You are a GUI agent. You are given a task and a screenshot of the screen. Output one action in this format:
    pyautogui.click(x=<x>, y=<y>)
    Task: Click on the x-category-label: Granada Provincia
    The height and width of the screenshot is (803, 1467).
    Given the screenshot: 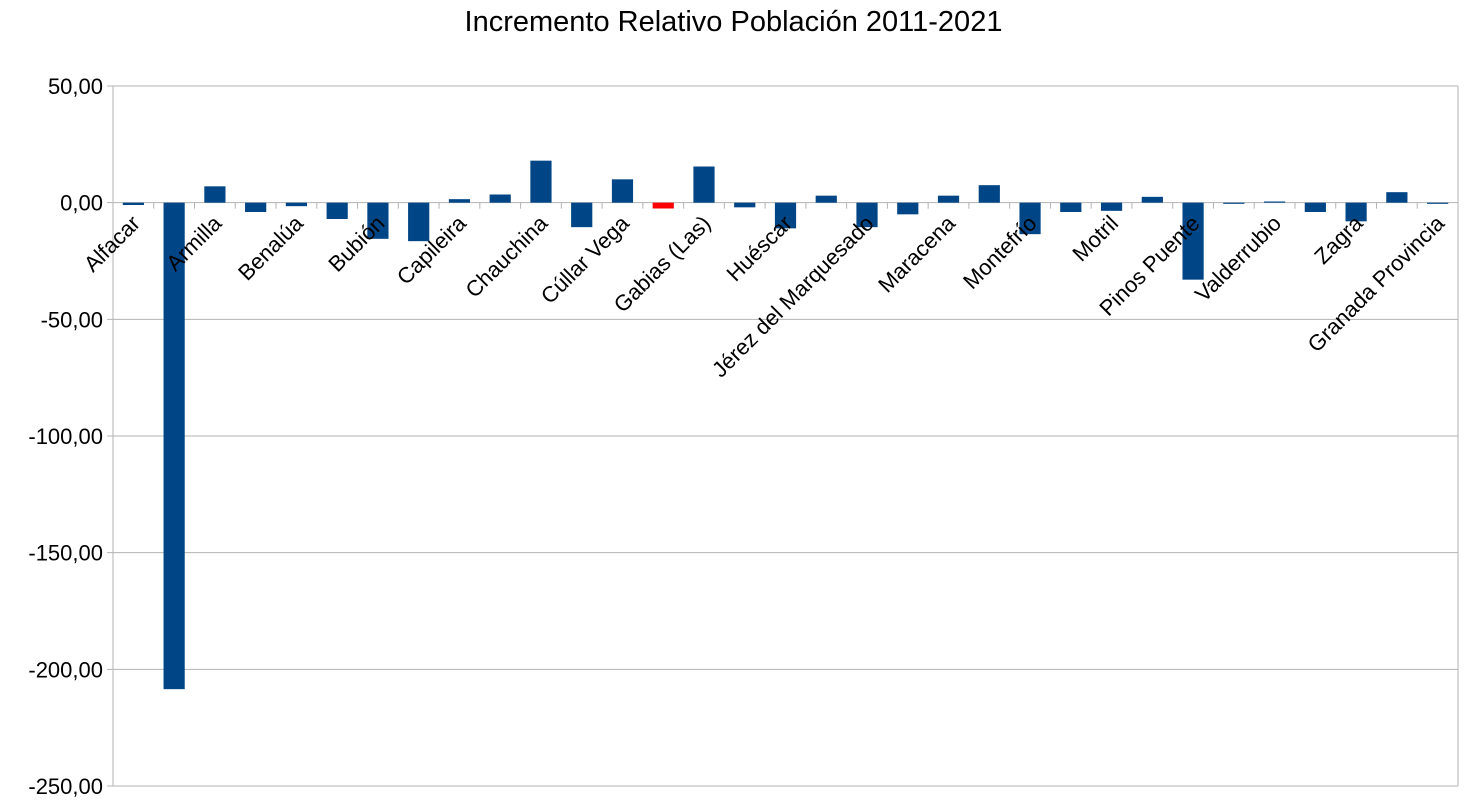 What is the action you would take?
    pyautogui.click(x=1376, y=283)
    